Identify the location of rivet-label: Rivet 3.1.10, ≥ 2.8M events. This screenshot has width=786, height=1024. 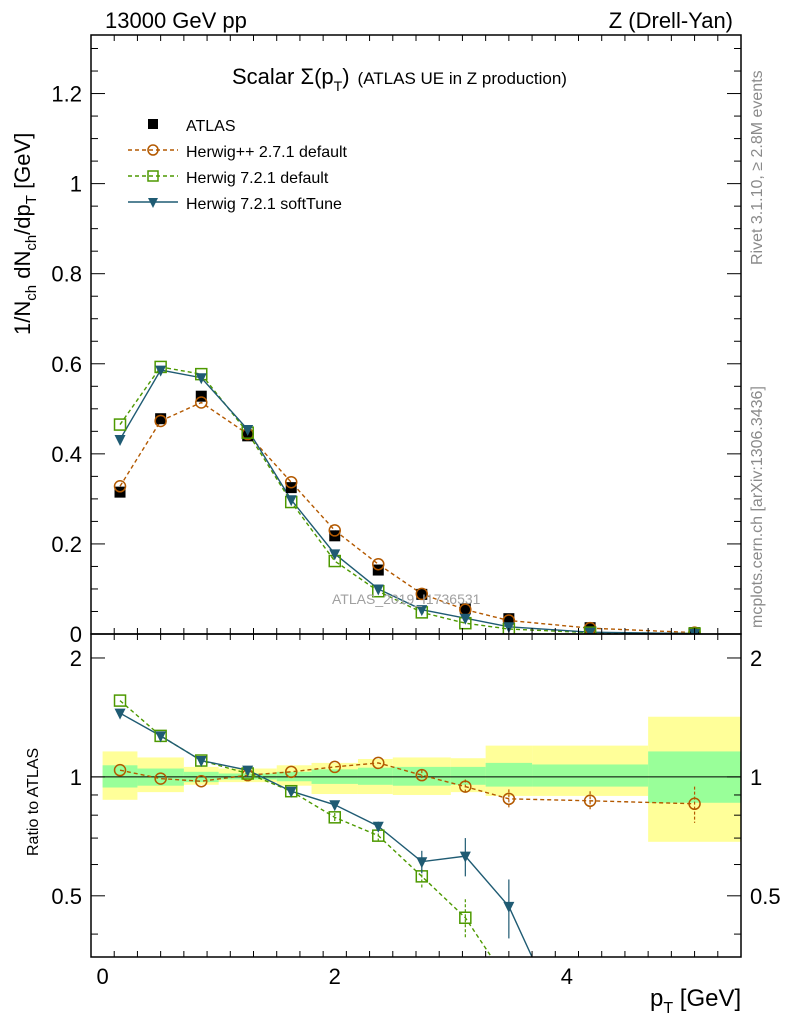
(757, 167).